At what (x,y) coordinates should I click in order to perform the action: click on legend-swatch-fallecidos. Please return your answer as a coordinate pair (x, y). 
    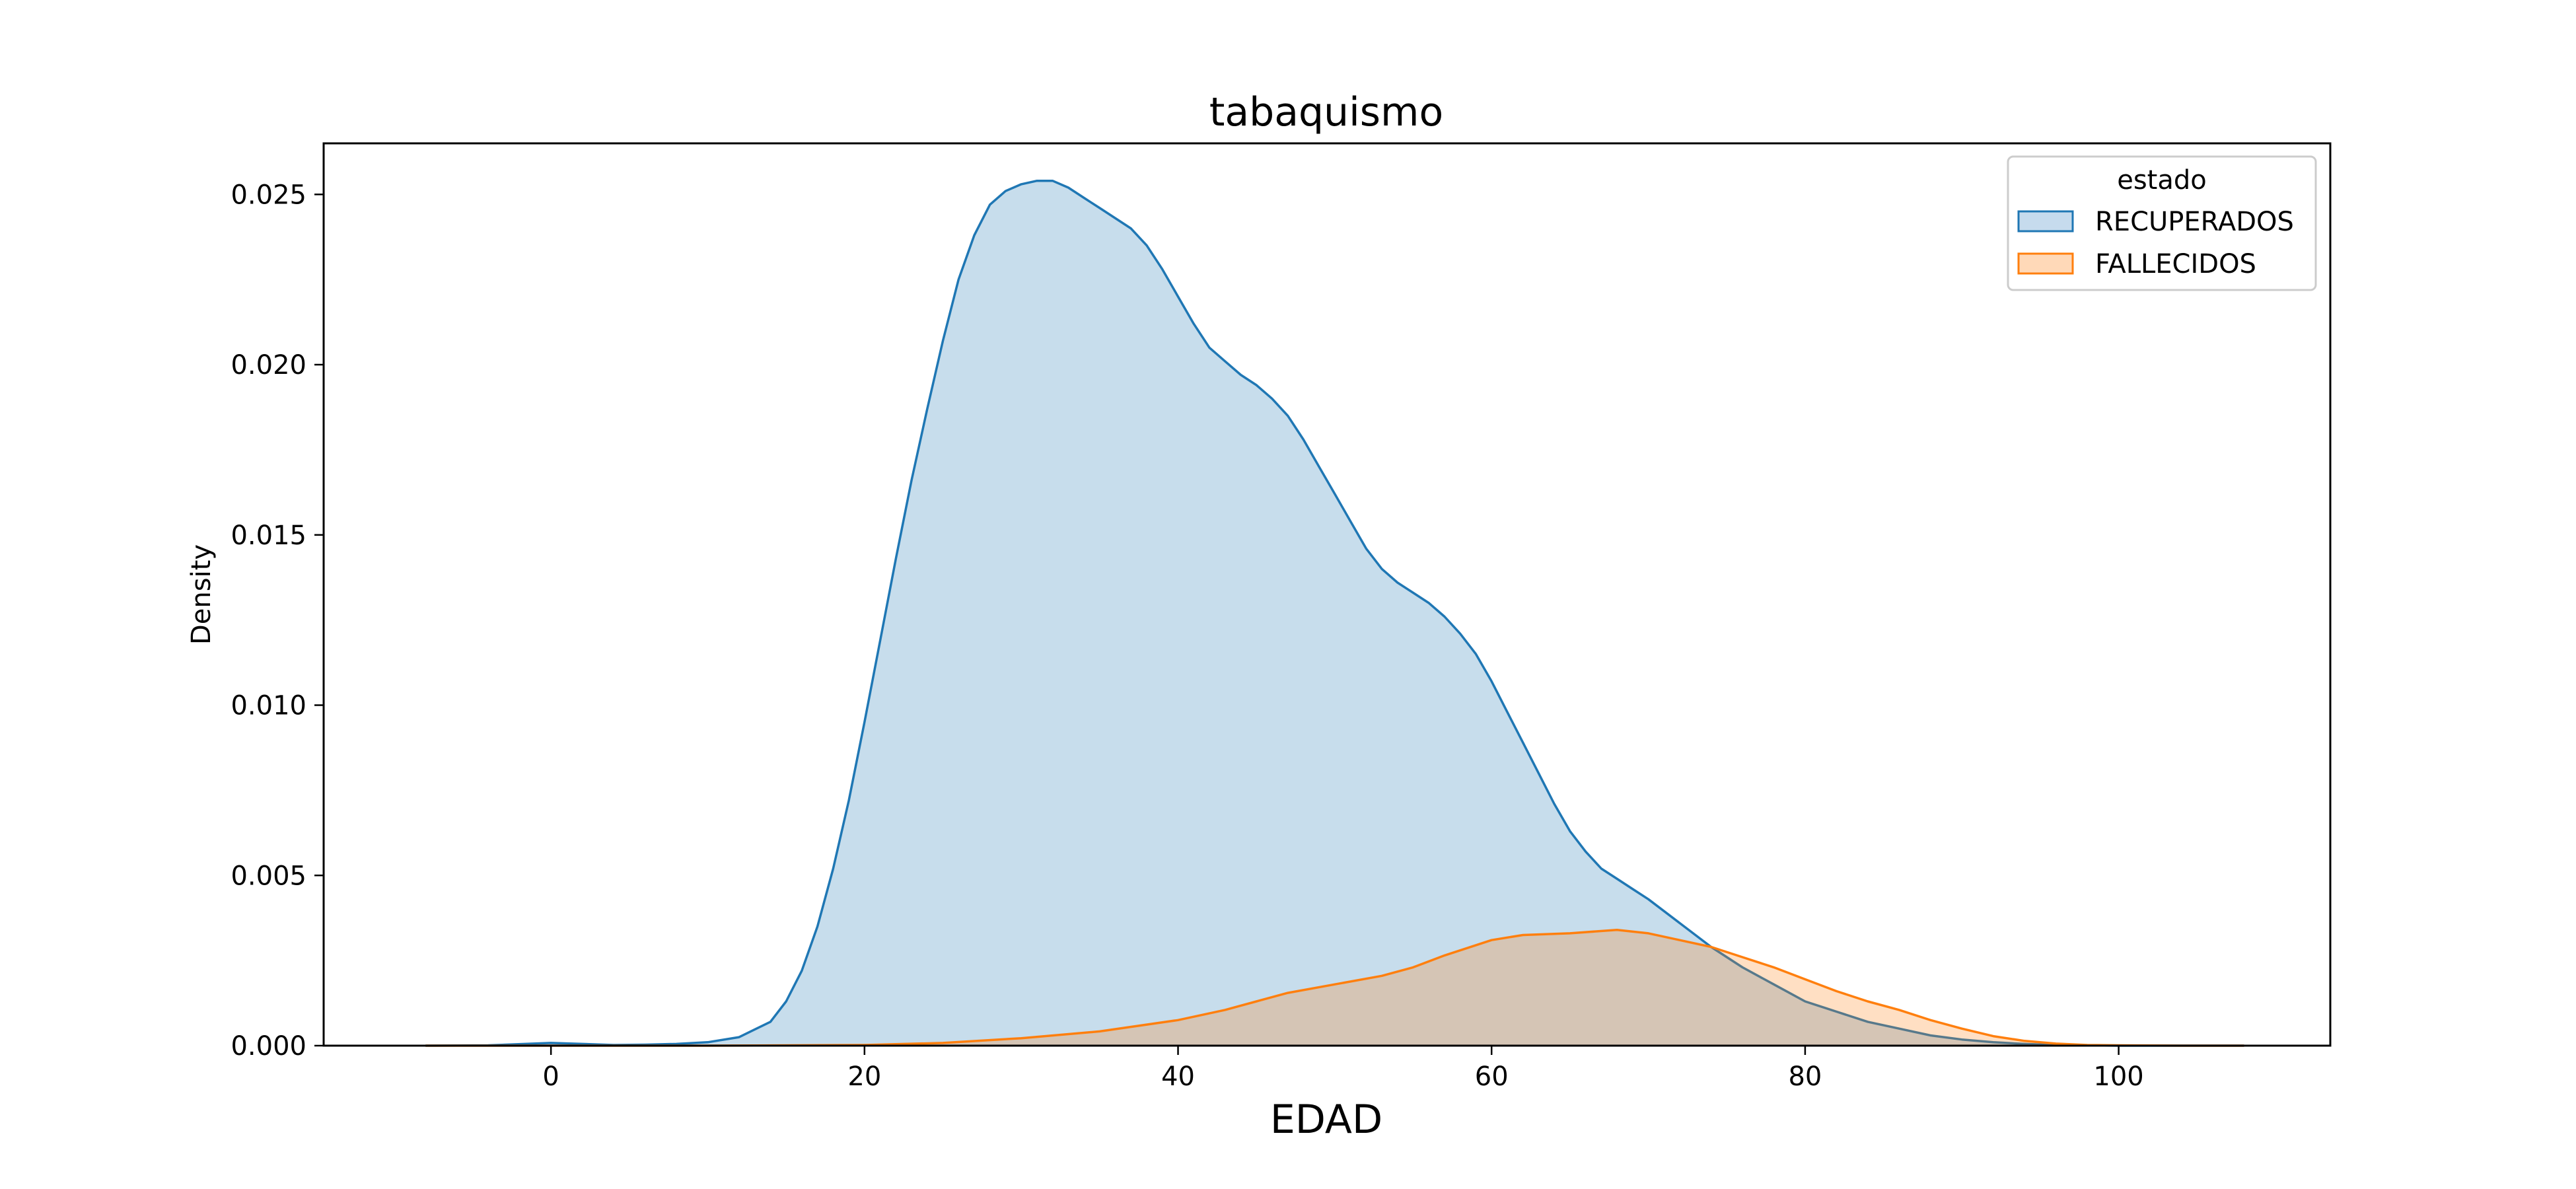
    Looking at the image, I should click on (2046, 263).